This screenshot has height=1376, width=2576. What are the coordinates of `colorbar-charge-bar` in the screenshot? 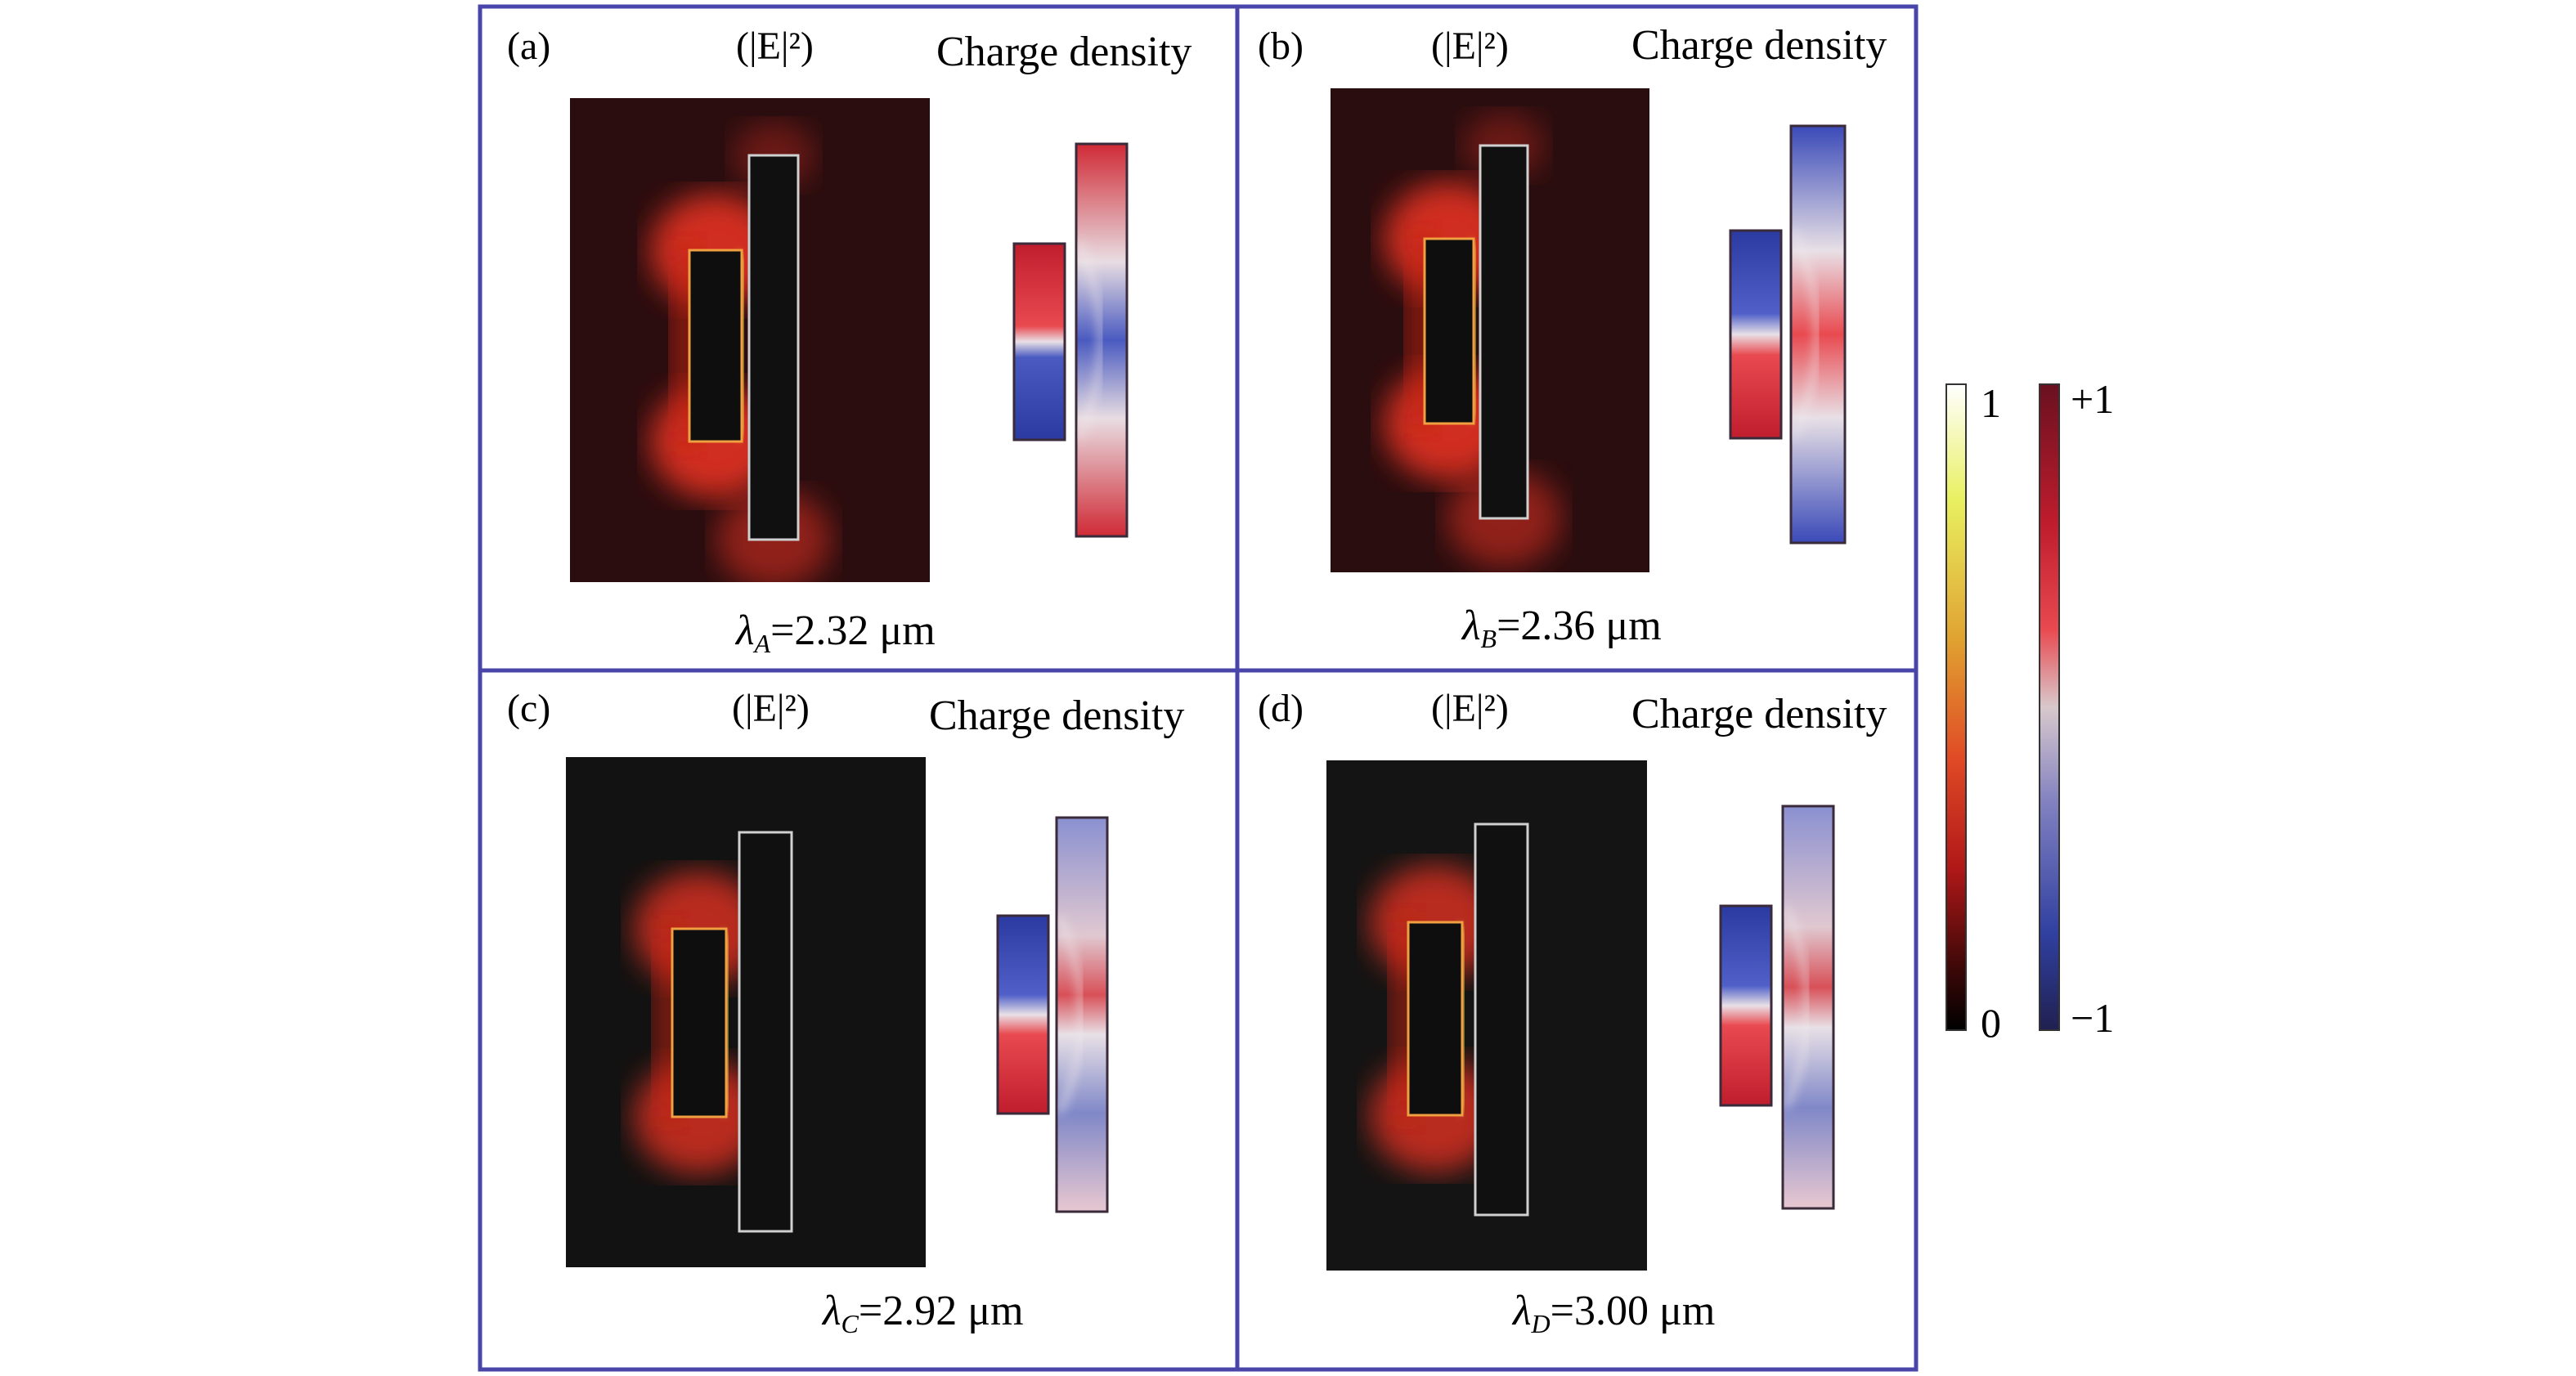 It's located at (2050, 707).